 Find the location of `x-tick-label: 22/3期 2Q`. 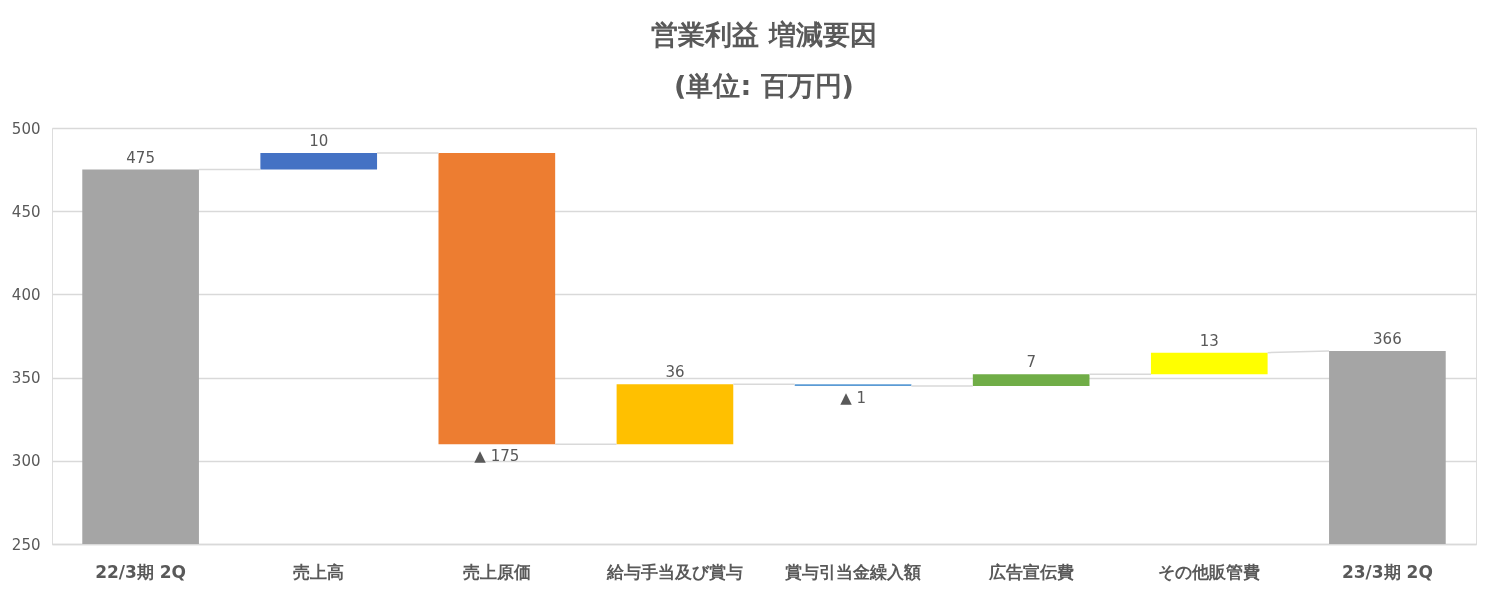

x-tick-label: 22/3期 2Q is located at coordinates (141, 571).